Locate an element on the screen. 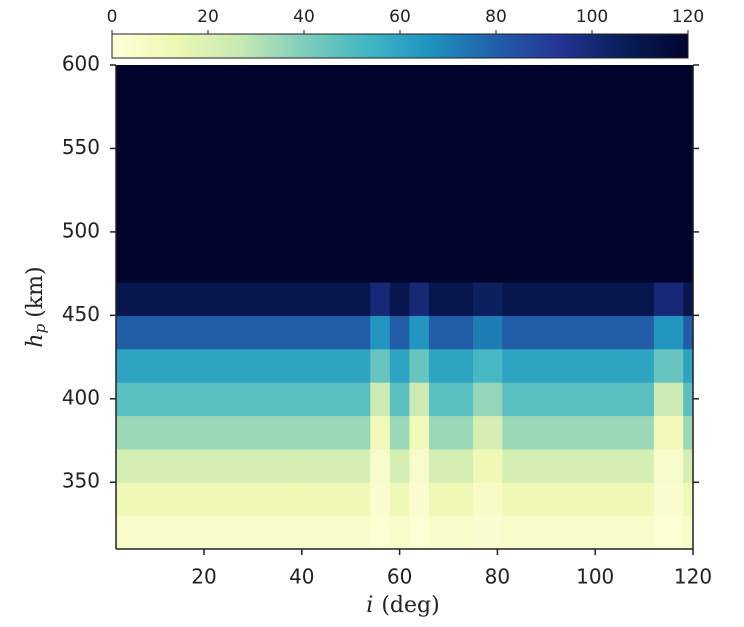 This screenshot has width=744, height=627. y-tick-label: 350 is located at coordinates (81, 481).